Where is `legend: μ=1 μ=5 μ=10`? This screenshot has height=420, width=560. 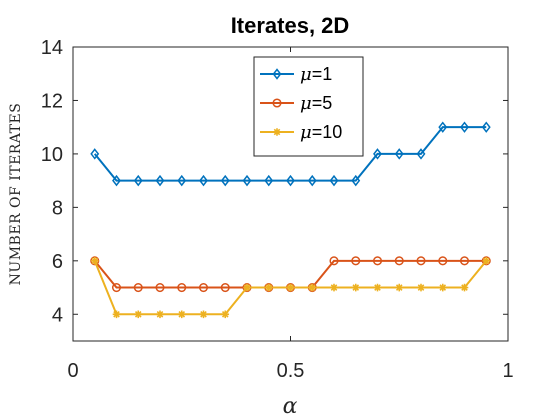 legend: μ=1 μ=5 μ=10 is located at coordinates (308, 106).